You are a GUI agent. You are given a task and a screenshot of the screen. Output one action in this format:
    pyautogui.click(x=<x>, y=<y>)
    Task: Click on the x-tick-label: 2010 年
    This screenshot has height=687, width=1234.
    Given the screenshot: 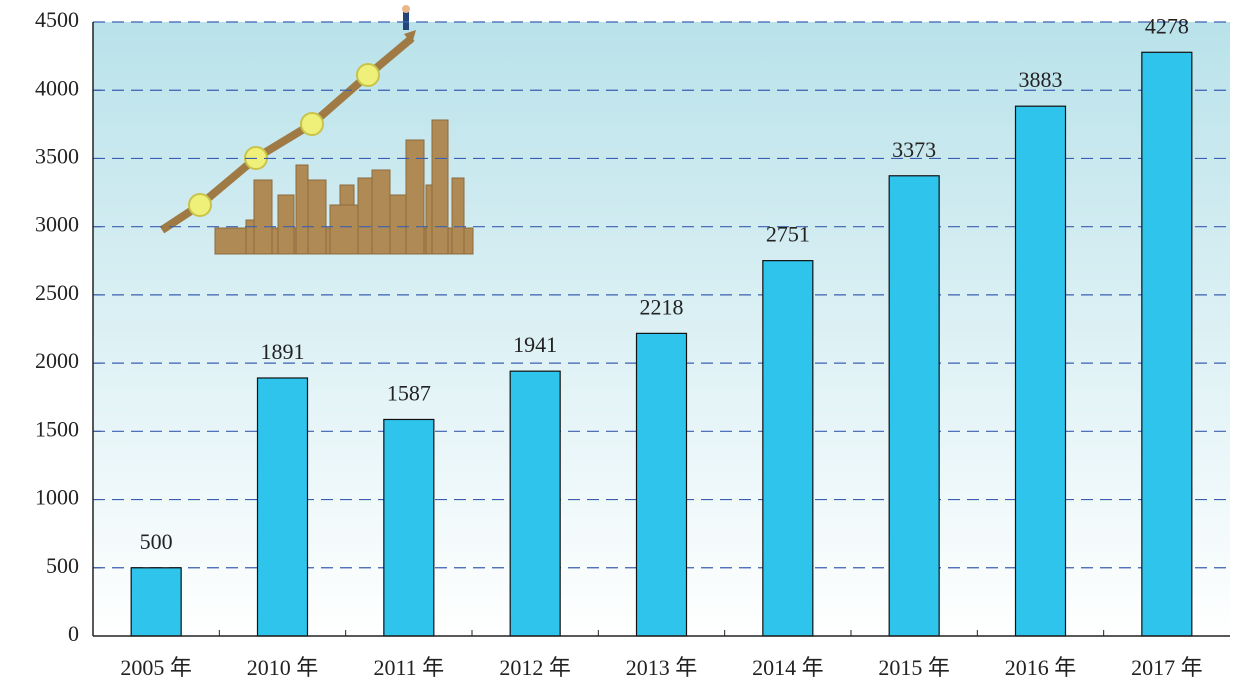 What is the action you would take?
    pyautogui.click(x=283, y=667)
    